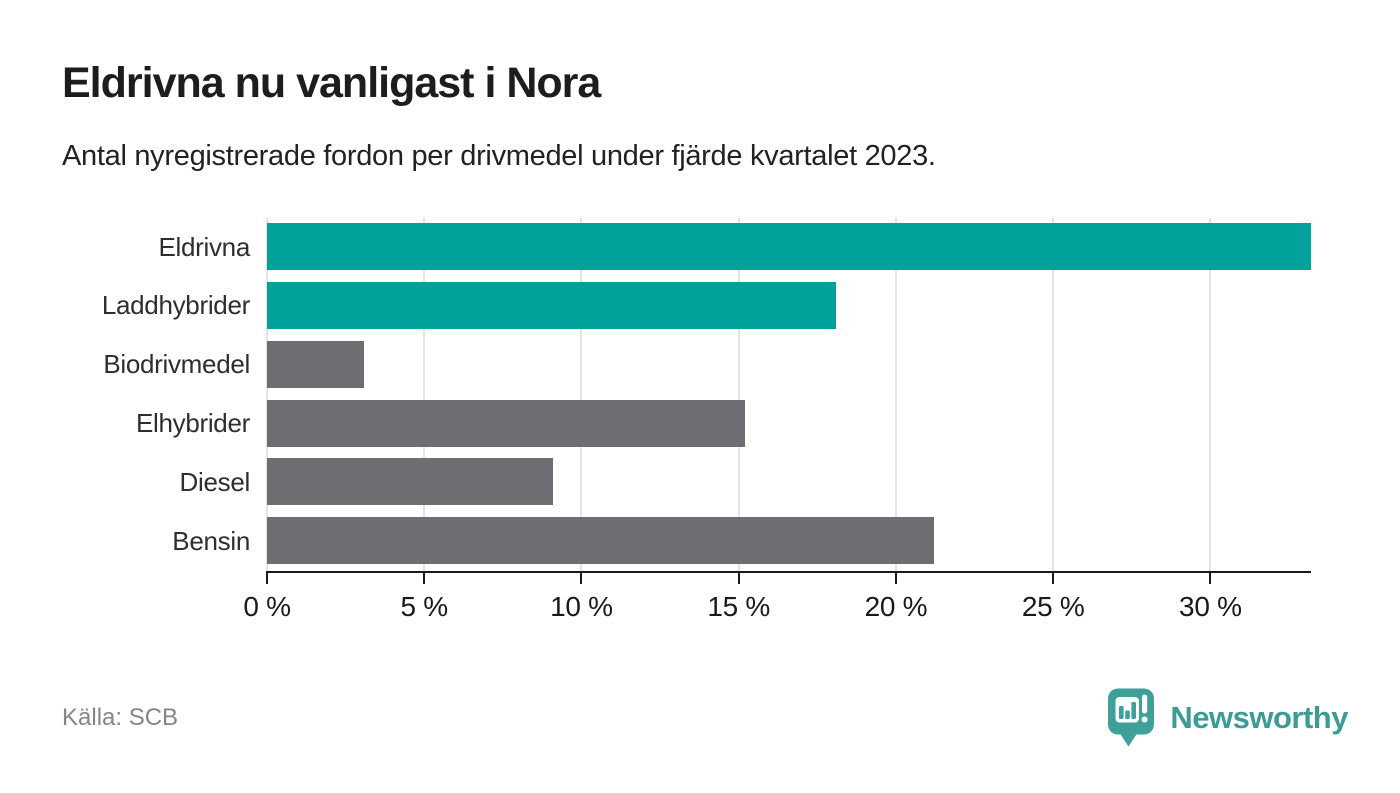  What do you see at coordinates (410, 482) in the screenshot?
I see `bar-diesel` at bounding box center [410, 482].